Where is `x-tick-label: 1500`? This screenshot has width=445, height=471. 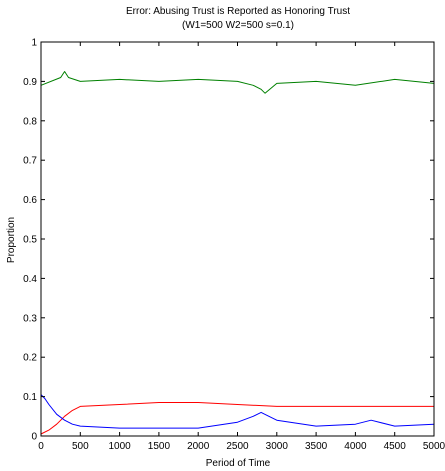 x-tick-label: 1500 is located at coordinates (159, 446).